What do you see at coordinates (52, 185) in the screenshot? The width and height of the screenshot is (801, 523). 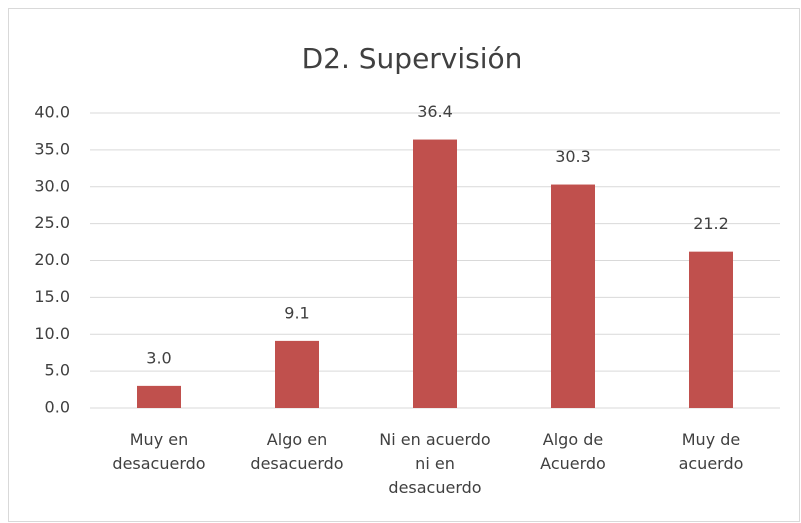 I see `y-tick-label: 30.0` at bounding box center [52, 185].